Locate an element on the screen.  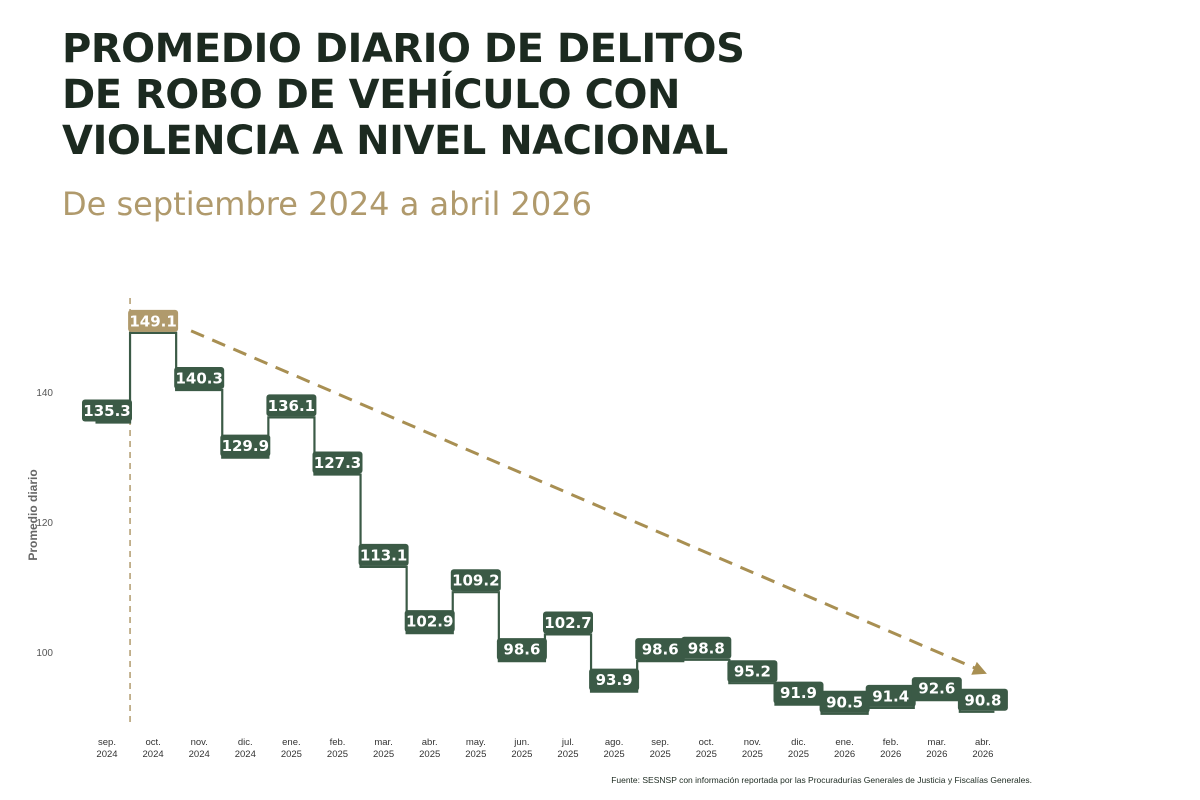
data-label: 92.6 is located at coordinates (936, 689).